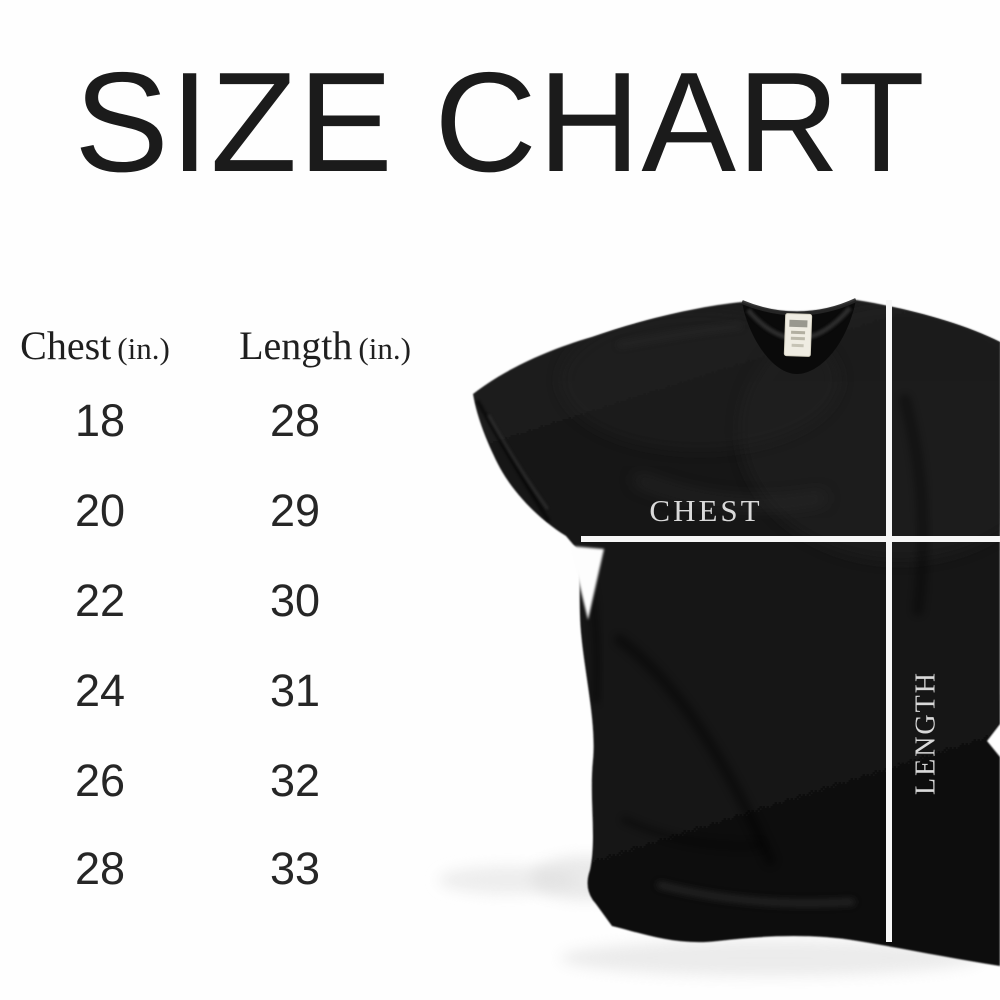  I want to click on chest-value: 28, so click(100, 868).